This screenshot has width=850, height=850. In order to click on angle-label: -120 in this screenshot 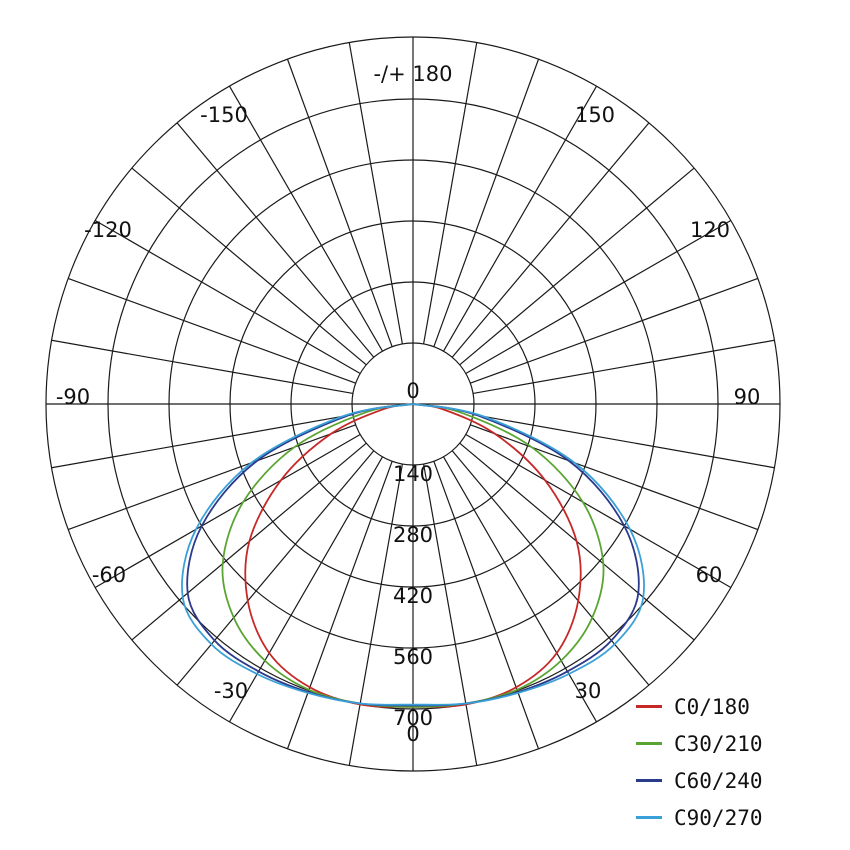, I will do `click(108, 230)`.